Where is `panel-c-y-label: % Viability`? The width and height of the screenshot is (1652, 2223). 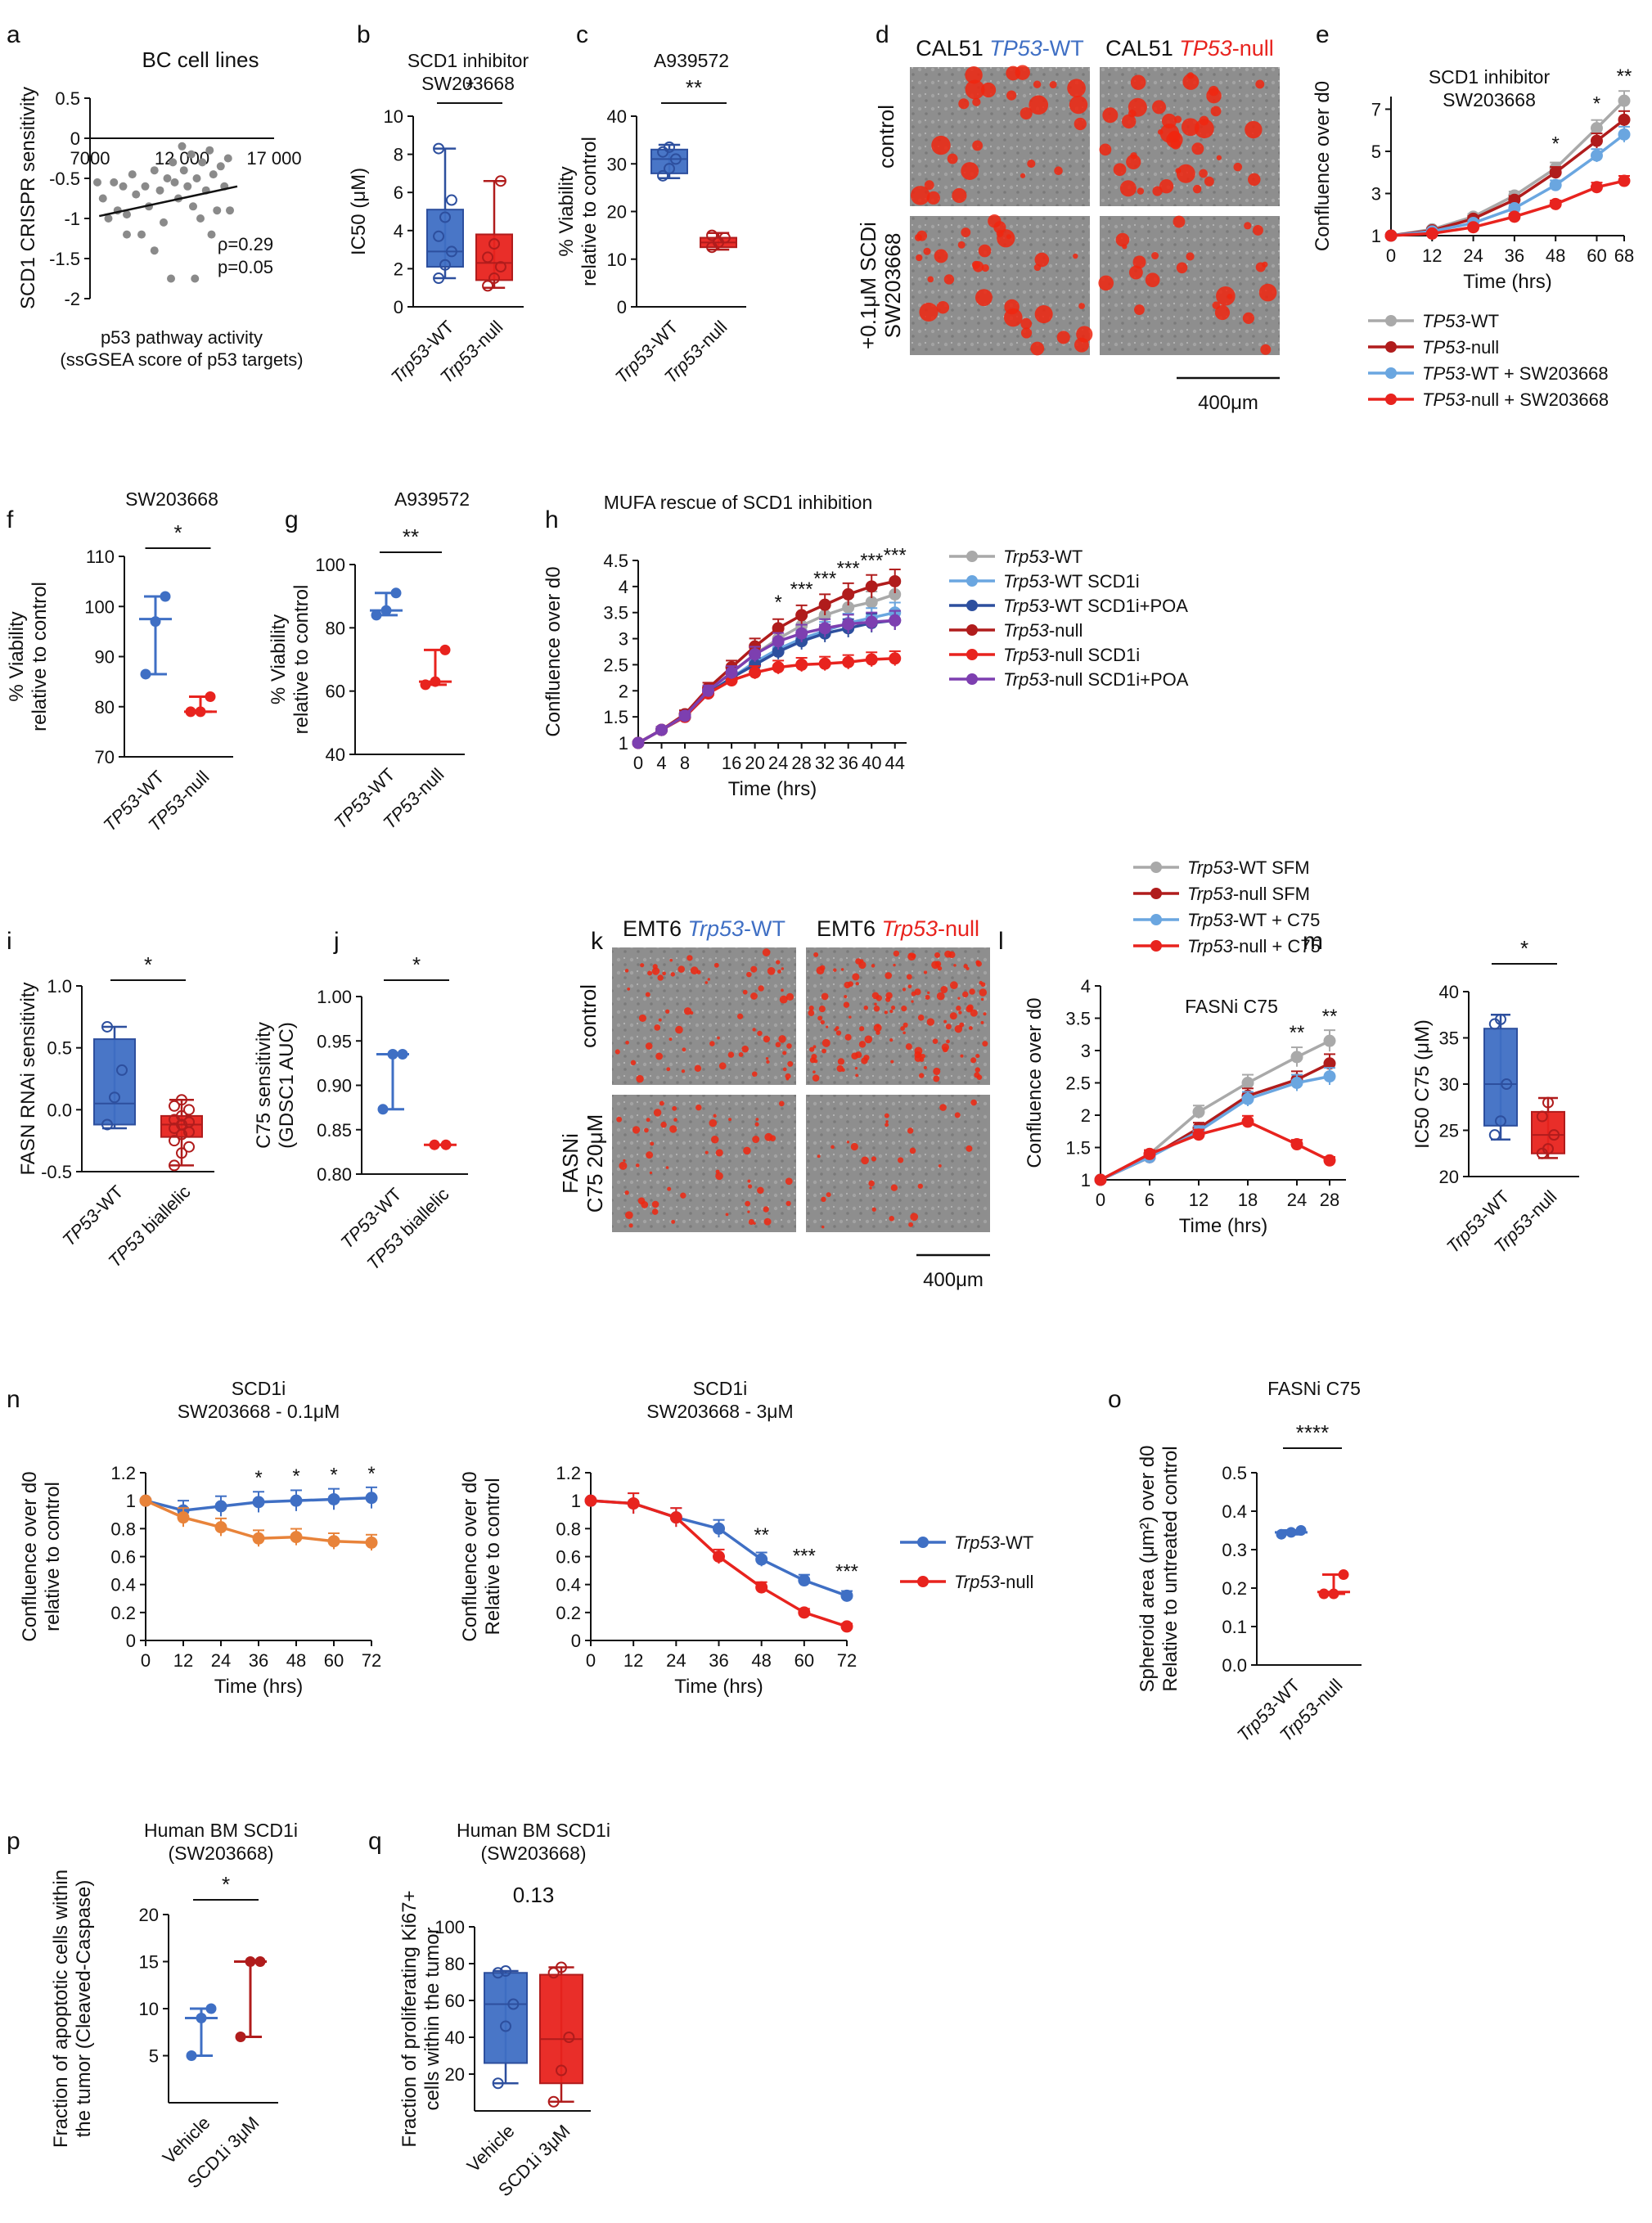
panel-c-y-label: % Viability is located at coordinates (567, 211).